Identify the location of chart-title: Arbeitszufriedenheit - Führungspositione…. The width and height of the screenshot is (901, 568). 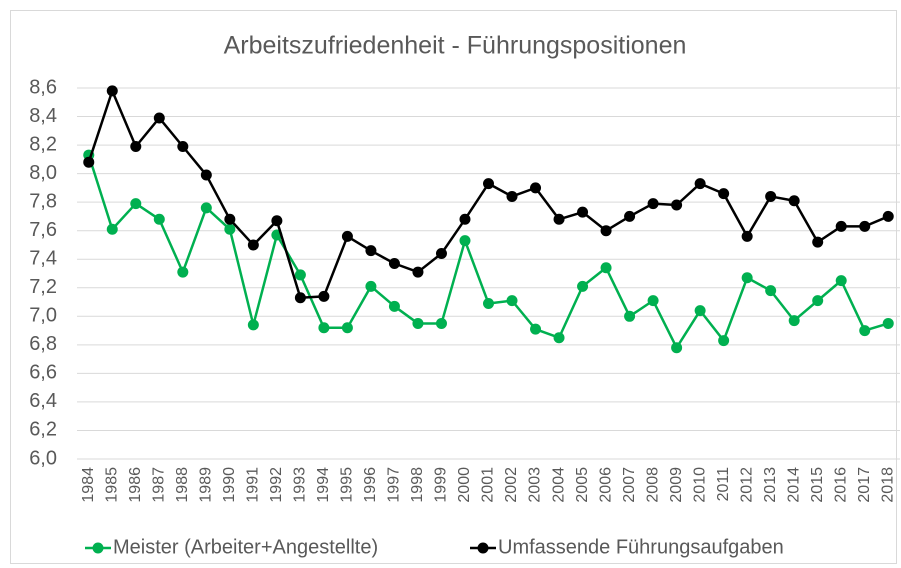
(455, 46).